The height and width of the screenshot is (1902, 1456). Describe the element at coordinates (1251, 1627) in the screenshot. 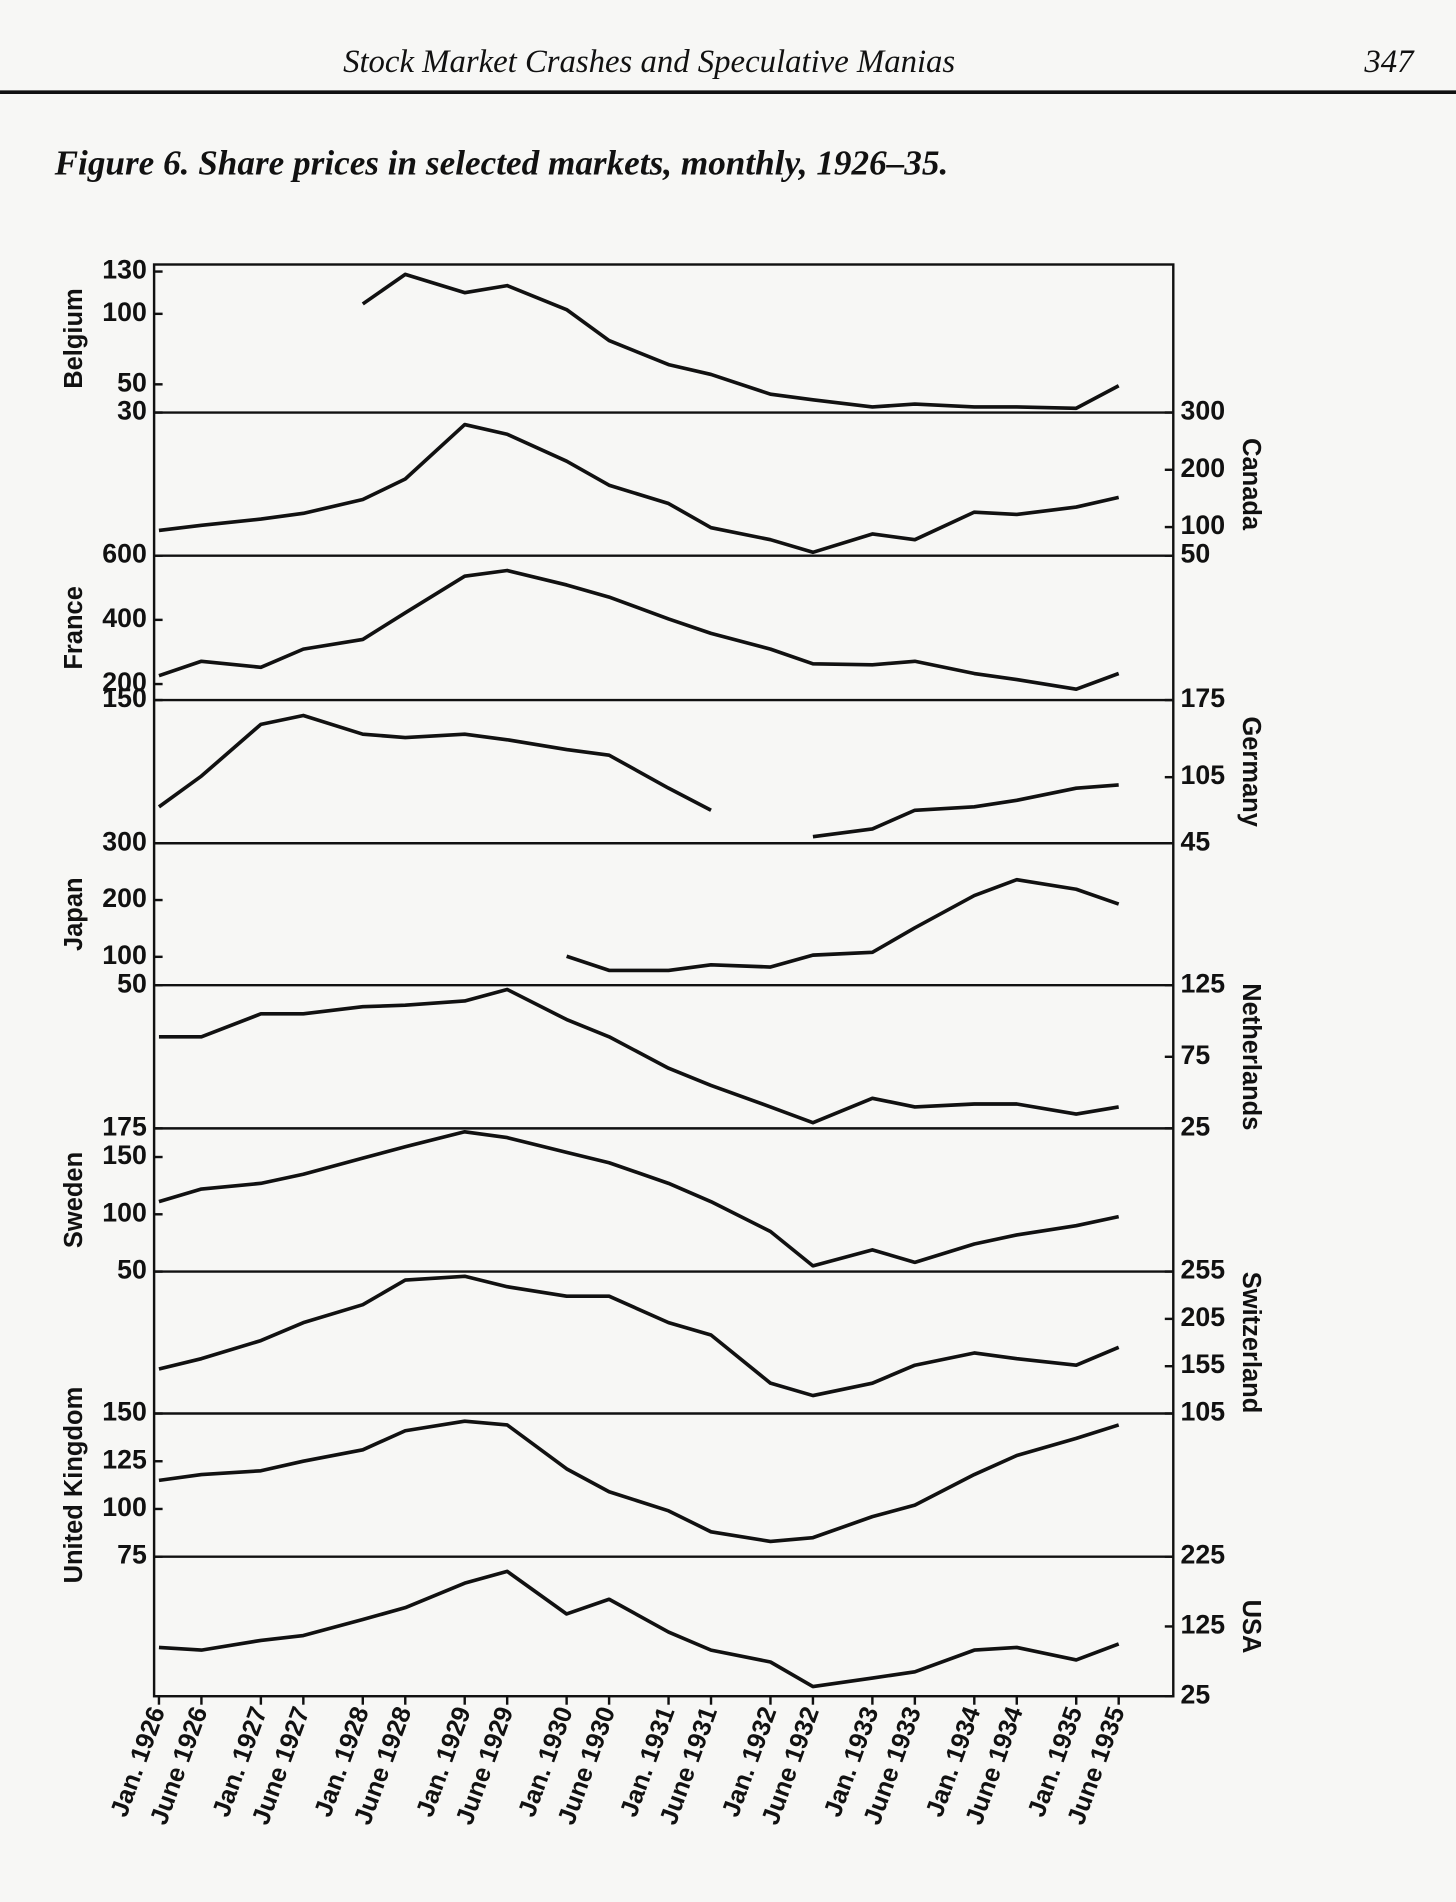

I see `panel-label: USA` at that location.